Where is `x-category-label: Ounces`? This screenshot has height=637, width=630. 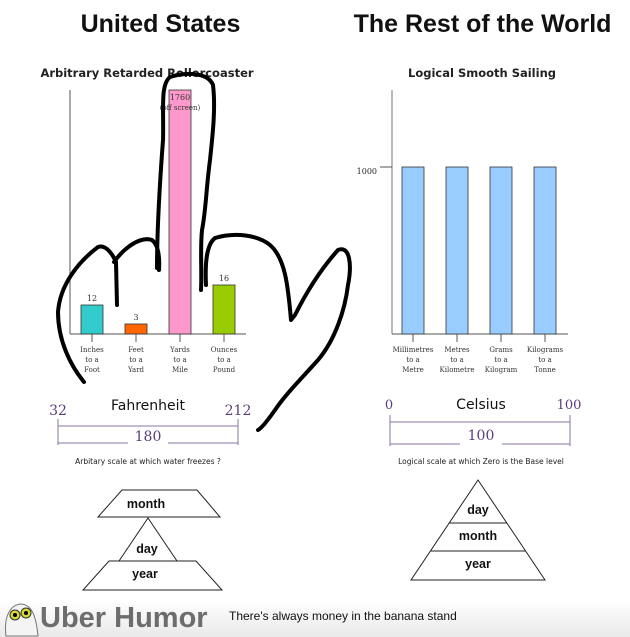 x-category-label: Ounces is located at coordinates (224, 350).